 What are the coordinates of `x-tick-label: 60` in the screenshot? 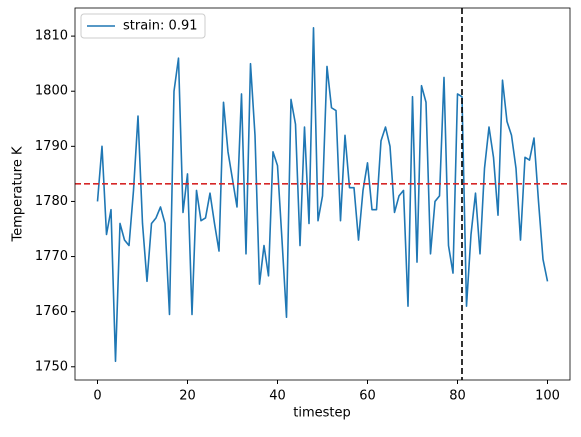 It's located at (367, 396).